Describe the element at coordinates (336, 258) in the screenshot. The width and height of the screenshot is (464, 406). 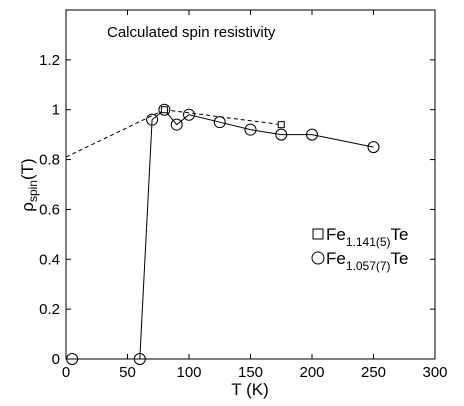
I see `legend-entry-2-main: Fe` at that location.